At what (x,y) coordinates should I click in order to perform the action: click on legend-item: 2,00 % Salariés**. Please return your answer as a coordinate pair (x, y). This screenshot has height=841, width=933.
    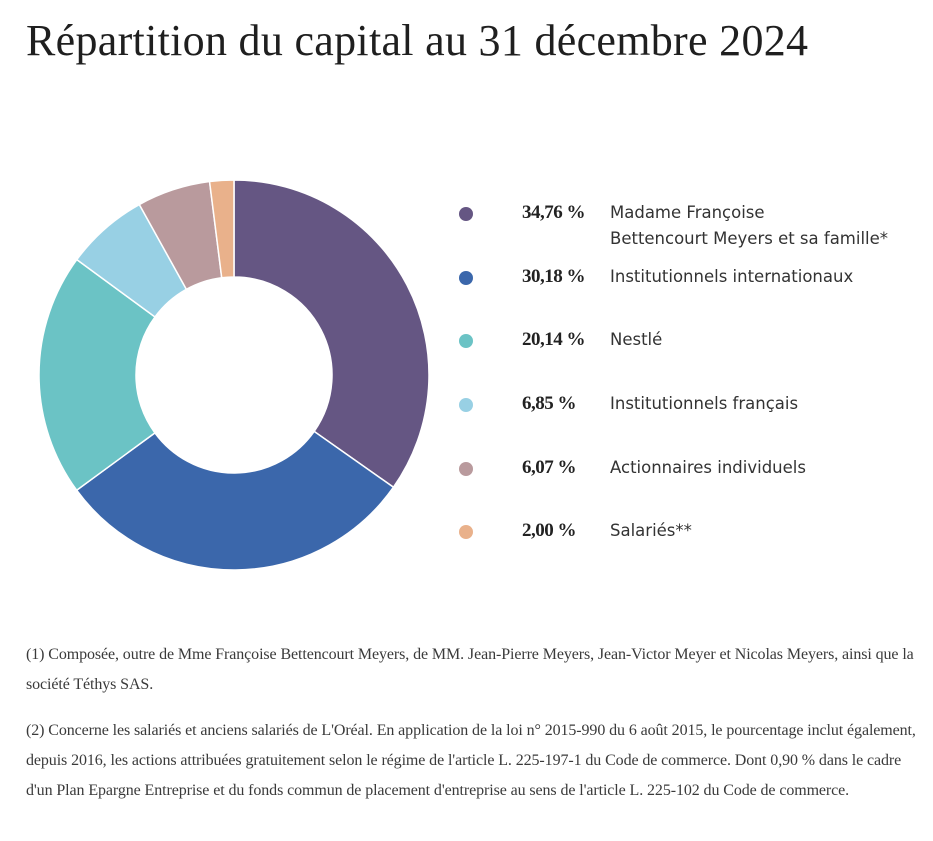
    Looking at the image, I should click on (573, 529).